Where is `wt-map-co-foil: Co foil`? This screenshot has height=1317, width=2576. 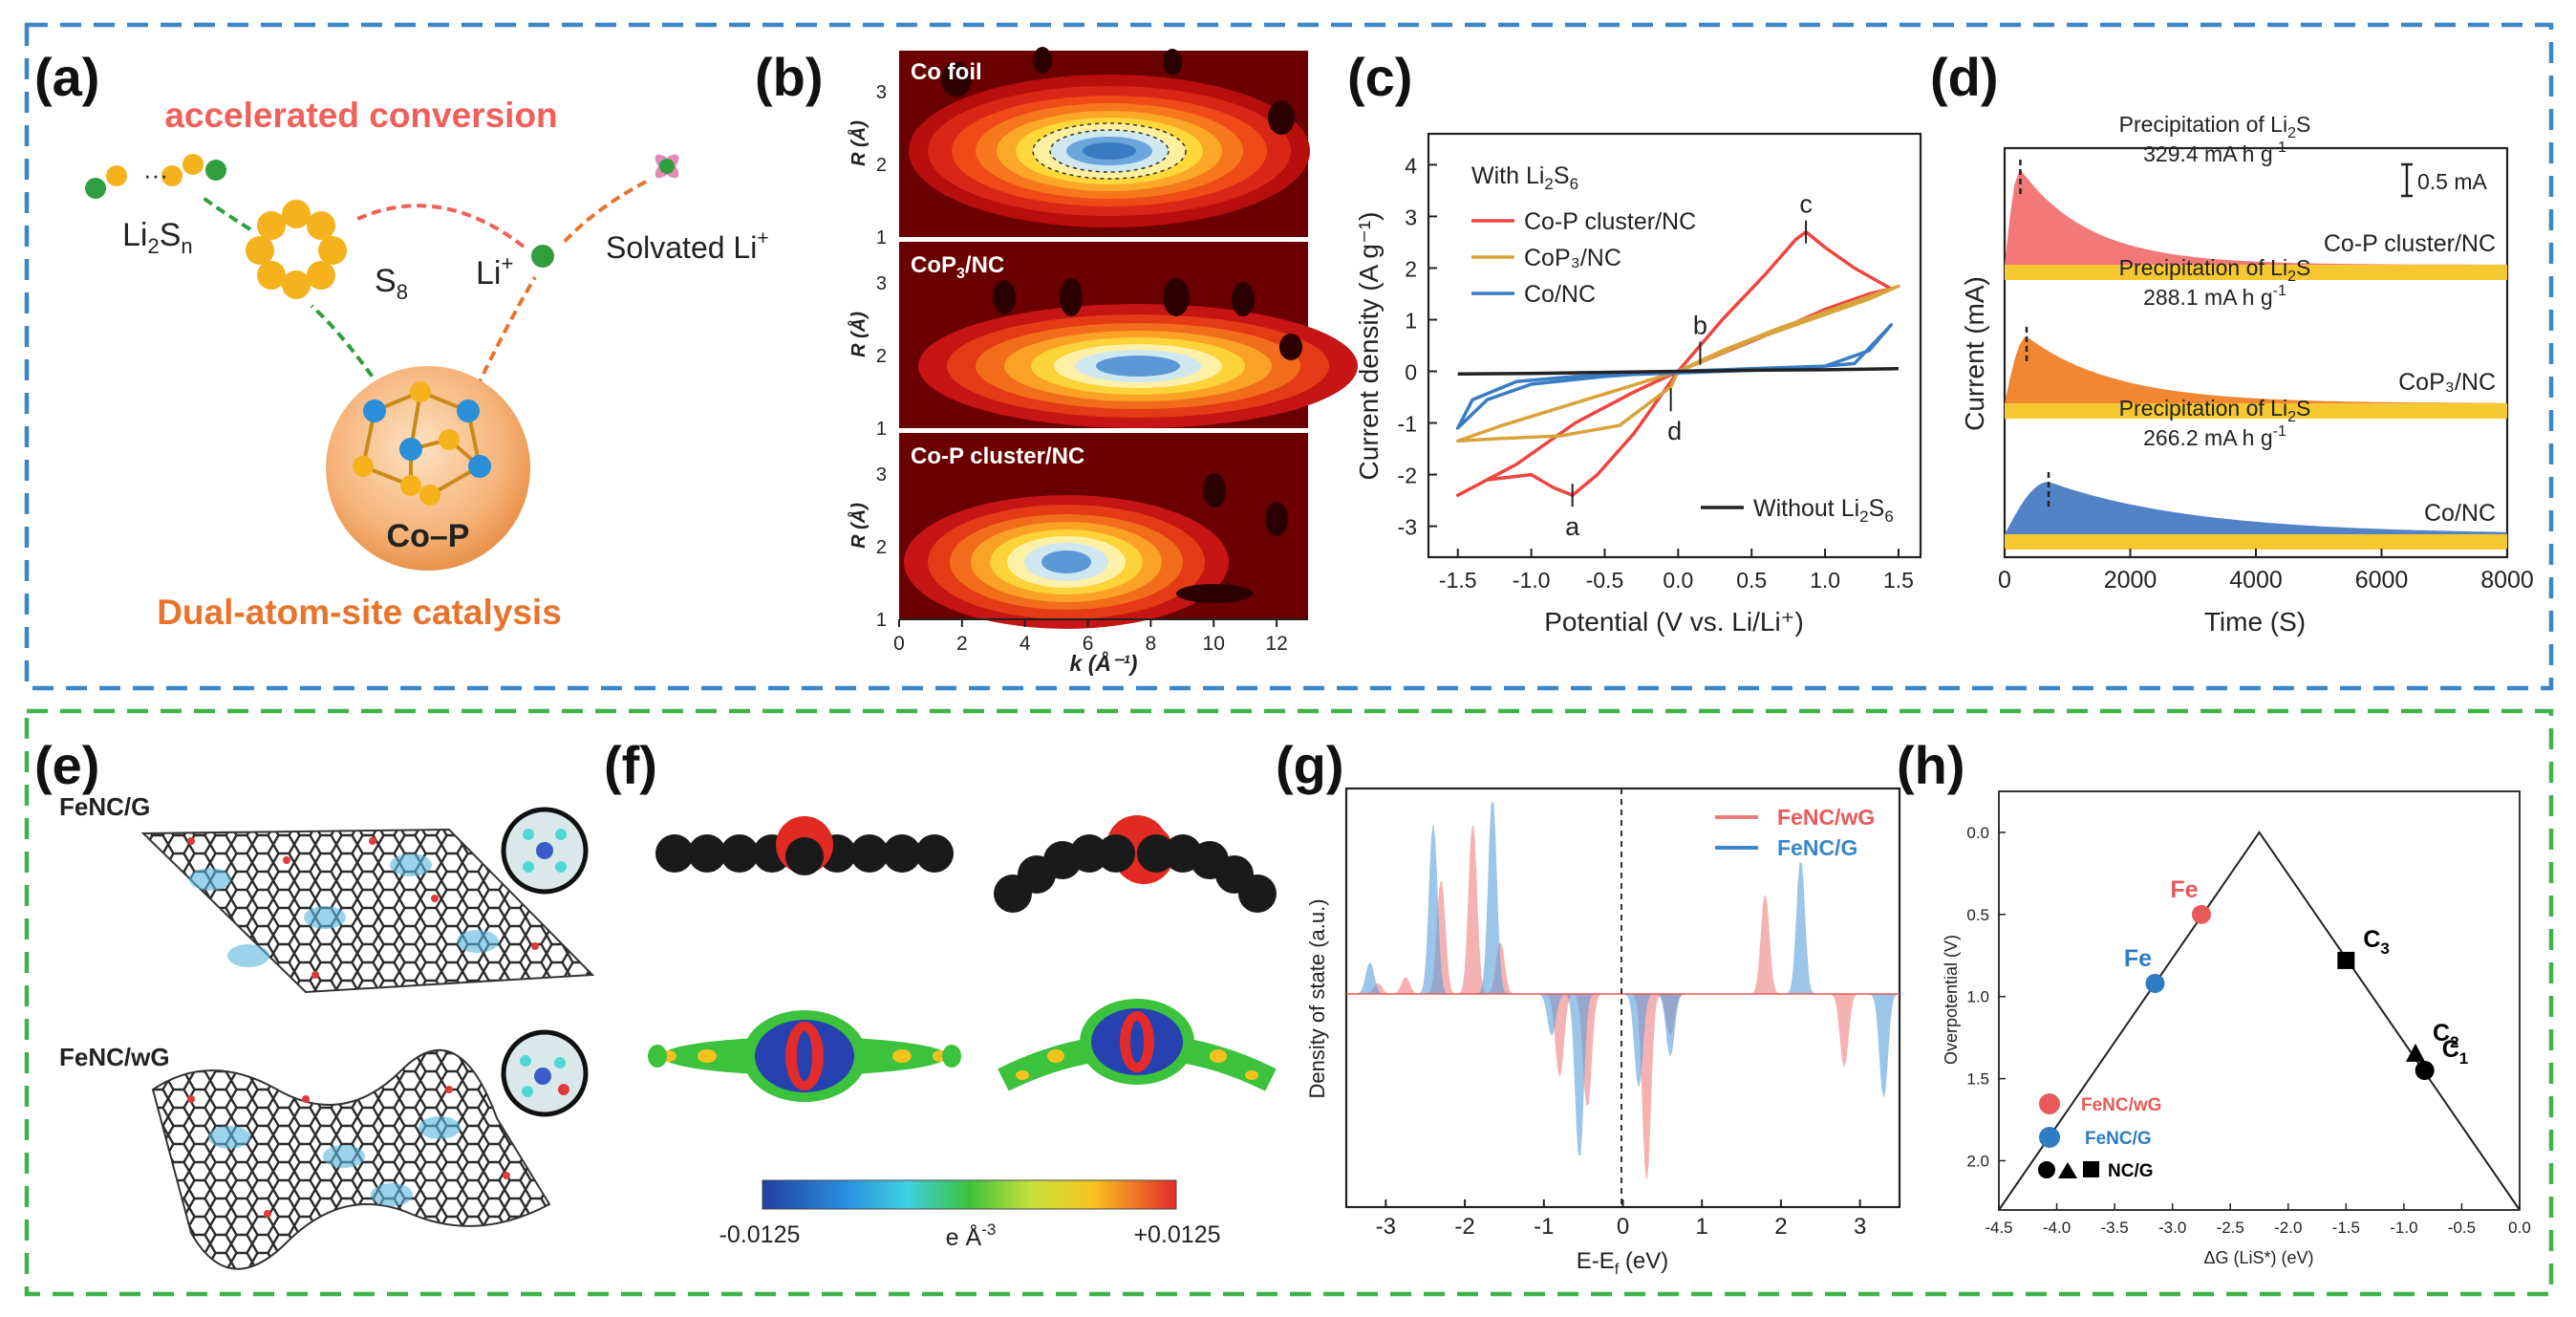 wt-map-co-foil: Co foil is located at coordinates (1104, 142).